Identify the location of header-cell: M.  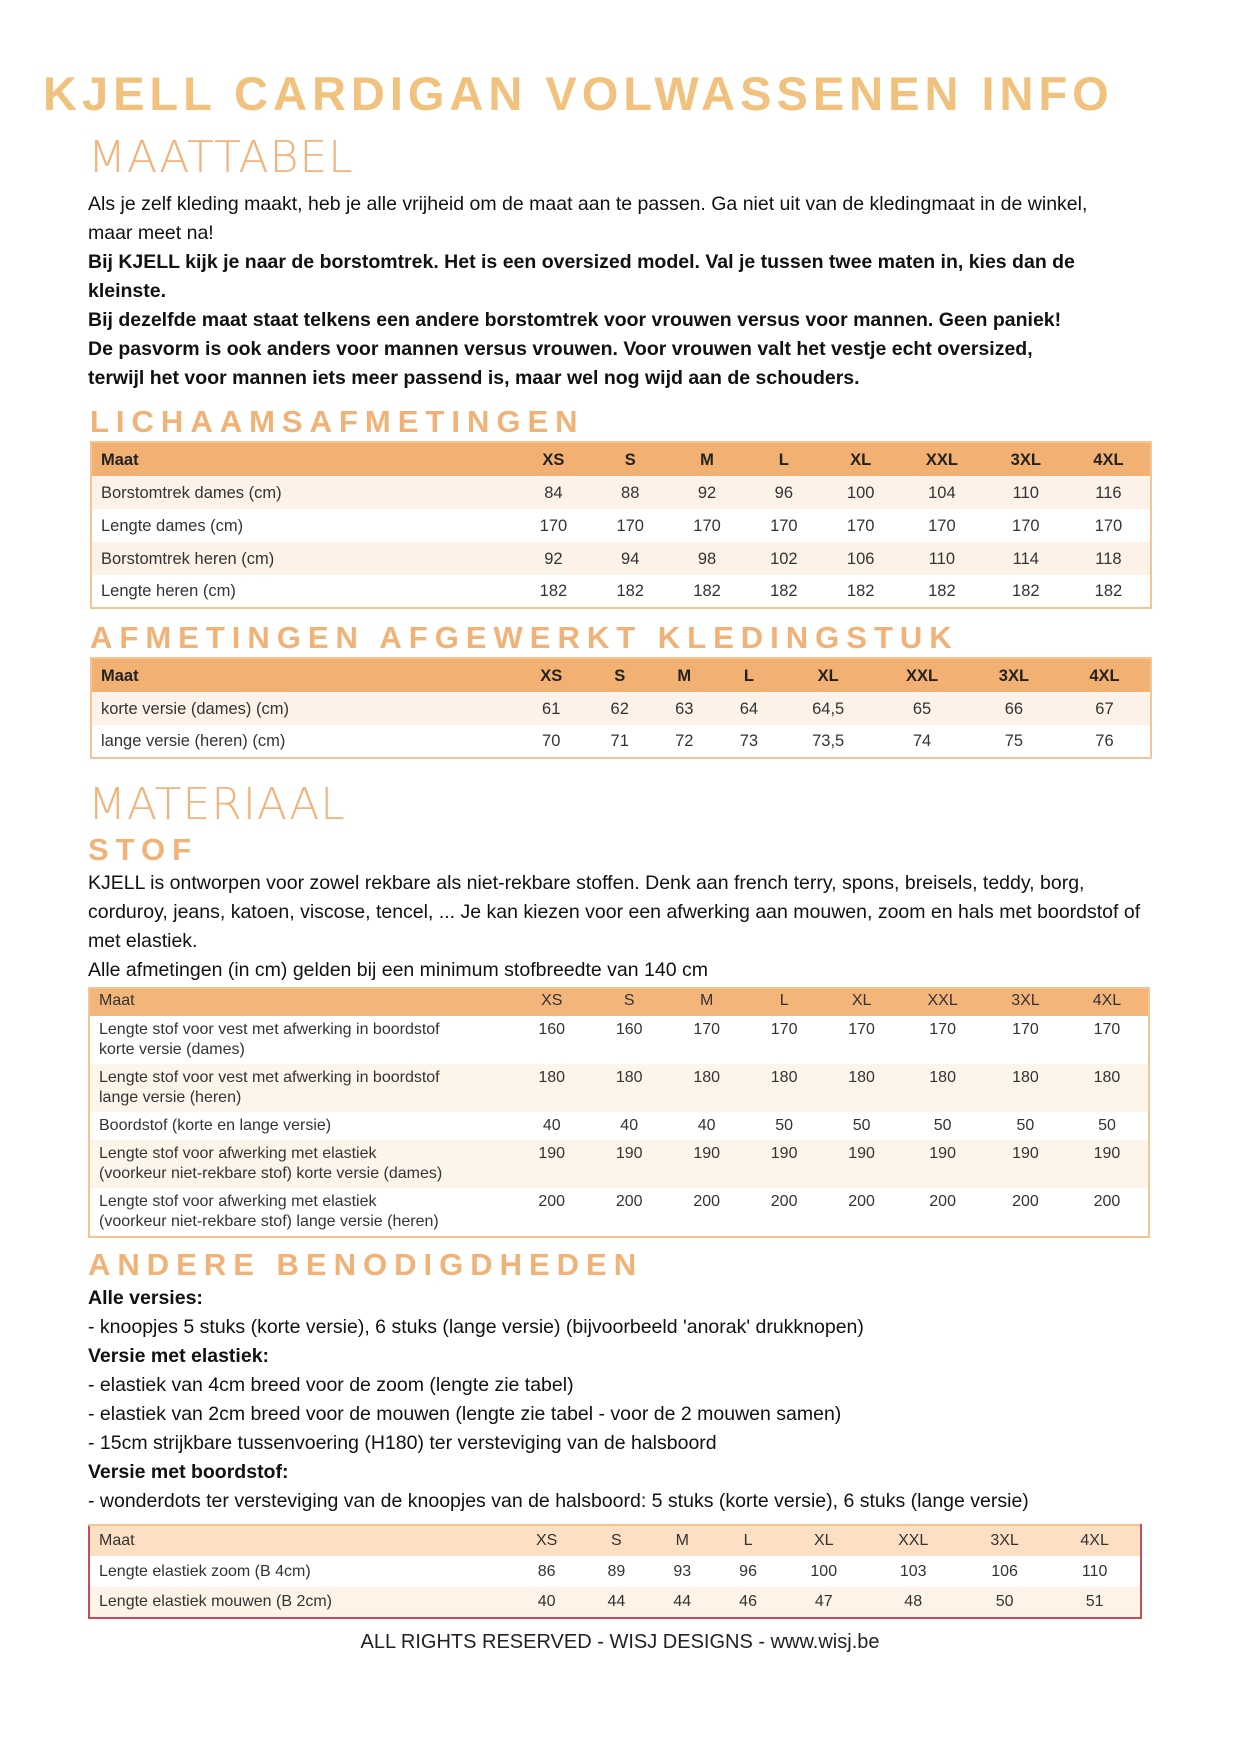
(706, 1002).